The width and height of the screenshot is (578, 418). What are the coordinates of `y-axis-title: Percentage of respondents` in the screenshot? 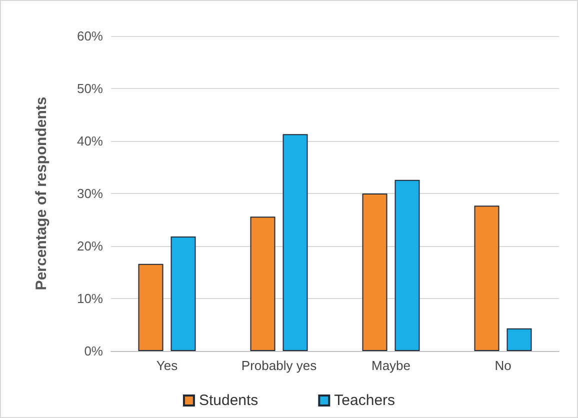 It's located at (41, 193).